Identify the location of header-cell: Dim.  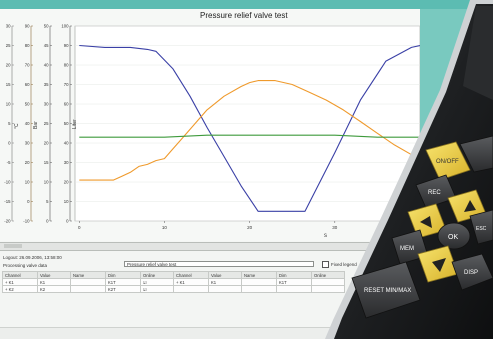
(294, 275).